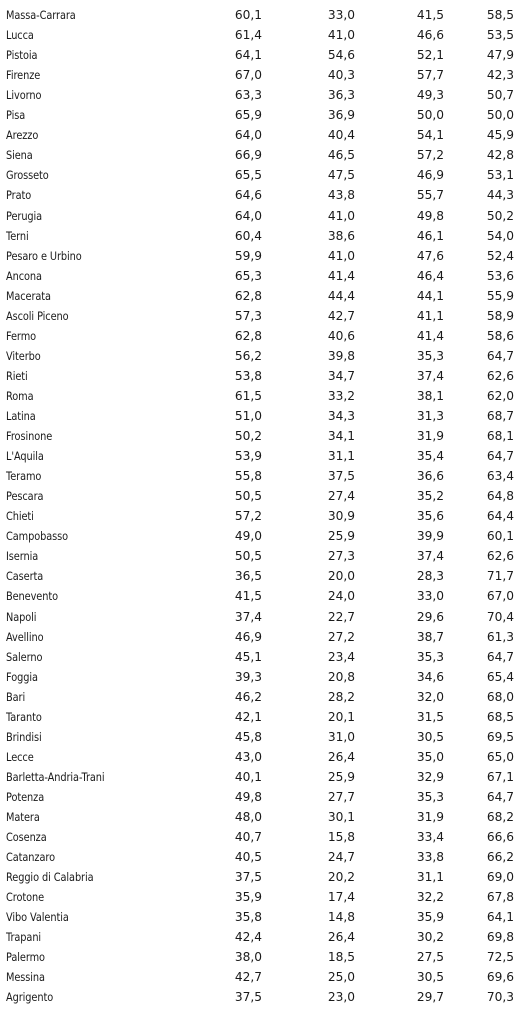 Image resolution: width=527 pixels, height=1024 pixels. I want to click on table-row: Livorno 63,3 36,3 49,3 50,7, so click(263, 95).